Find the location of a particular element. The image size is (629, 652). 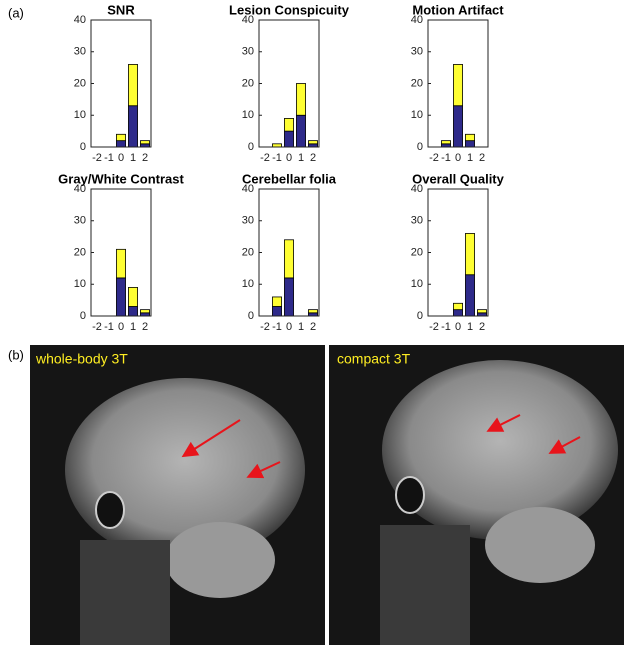

image-label: compact 3T is located at coordinates (374, 359).